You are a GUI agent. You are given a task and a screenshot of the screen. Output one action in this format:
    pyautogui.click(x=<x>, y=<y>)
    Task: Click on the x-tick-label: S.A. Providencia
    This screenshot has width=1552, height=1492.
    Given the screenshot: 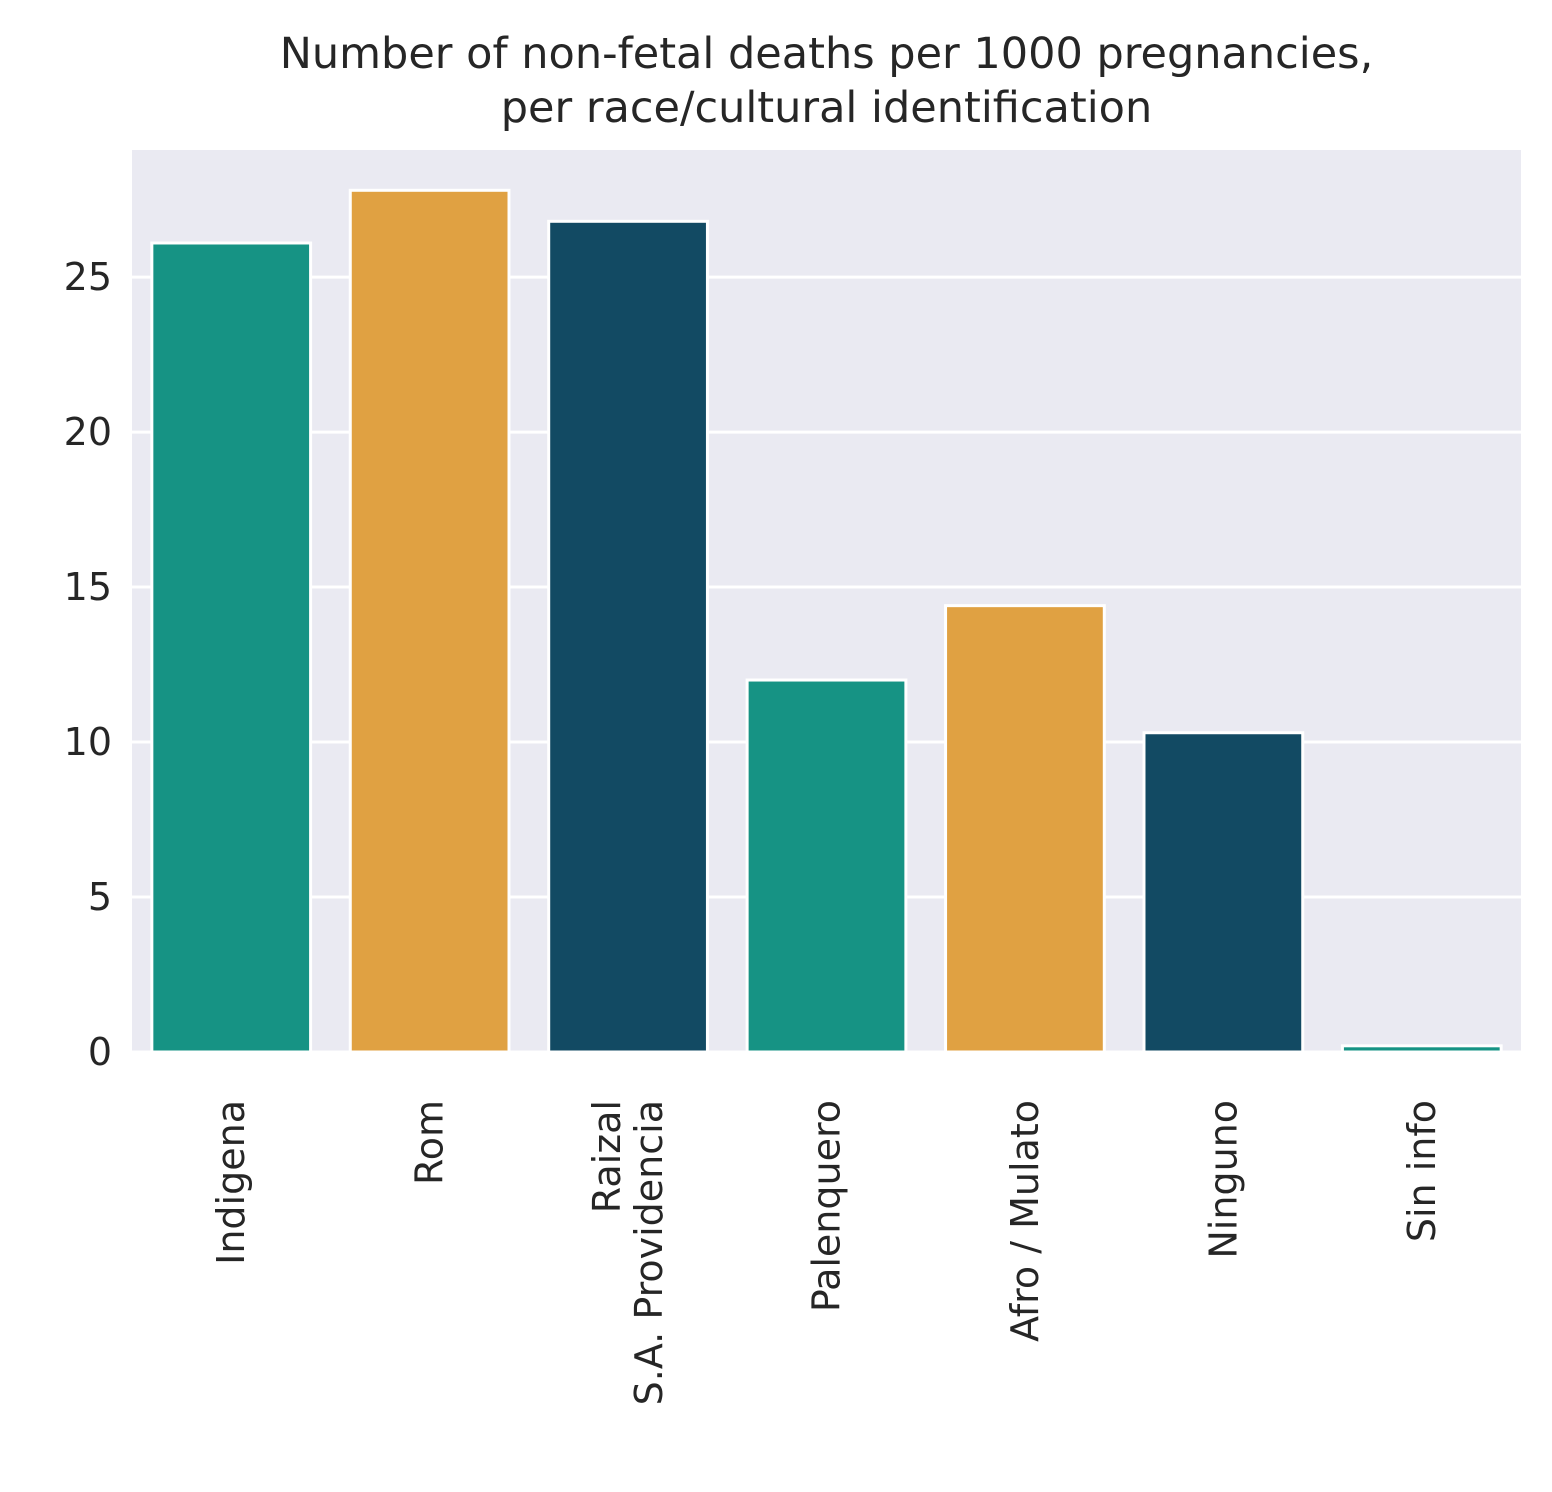 What is the action you would take?
    pyautogui.click(x=649, y=1252)
    